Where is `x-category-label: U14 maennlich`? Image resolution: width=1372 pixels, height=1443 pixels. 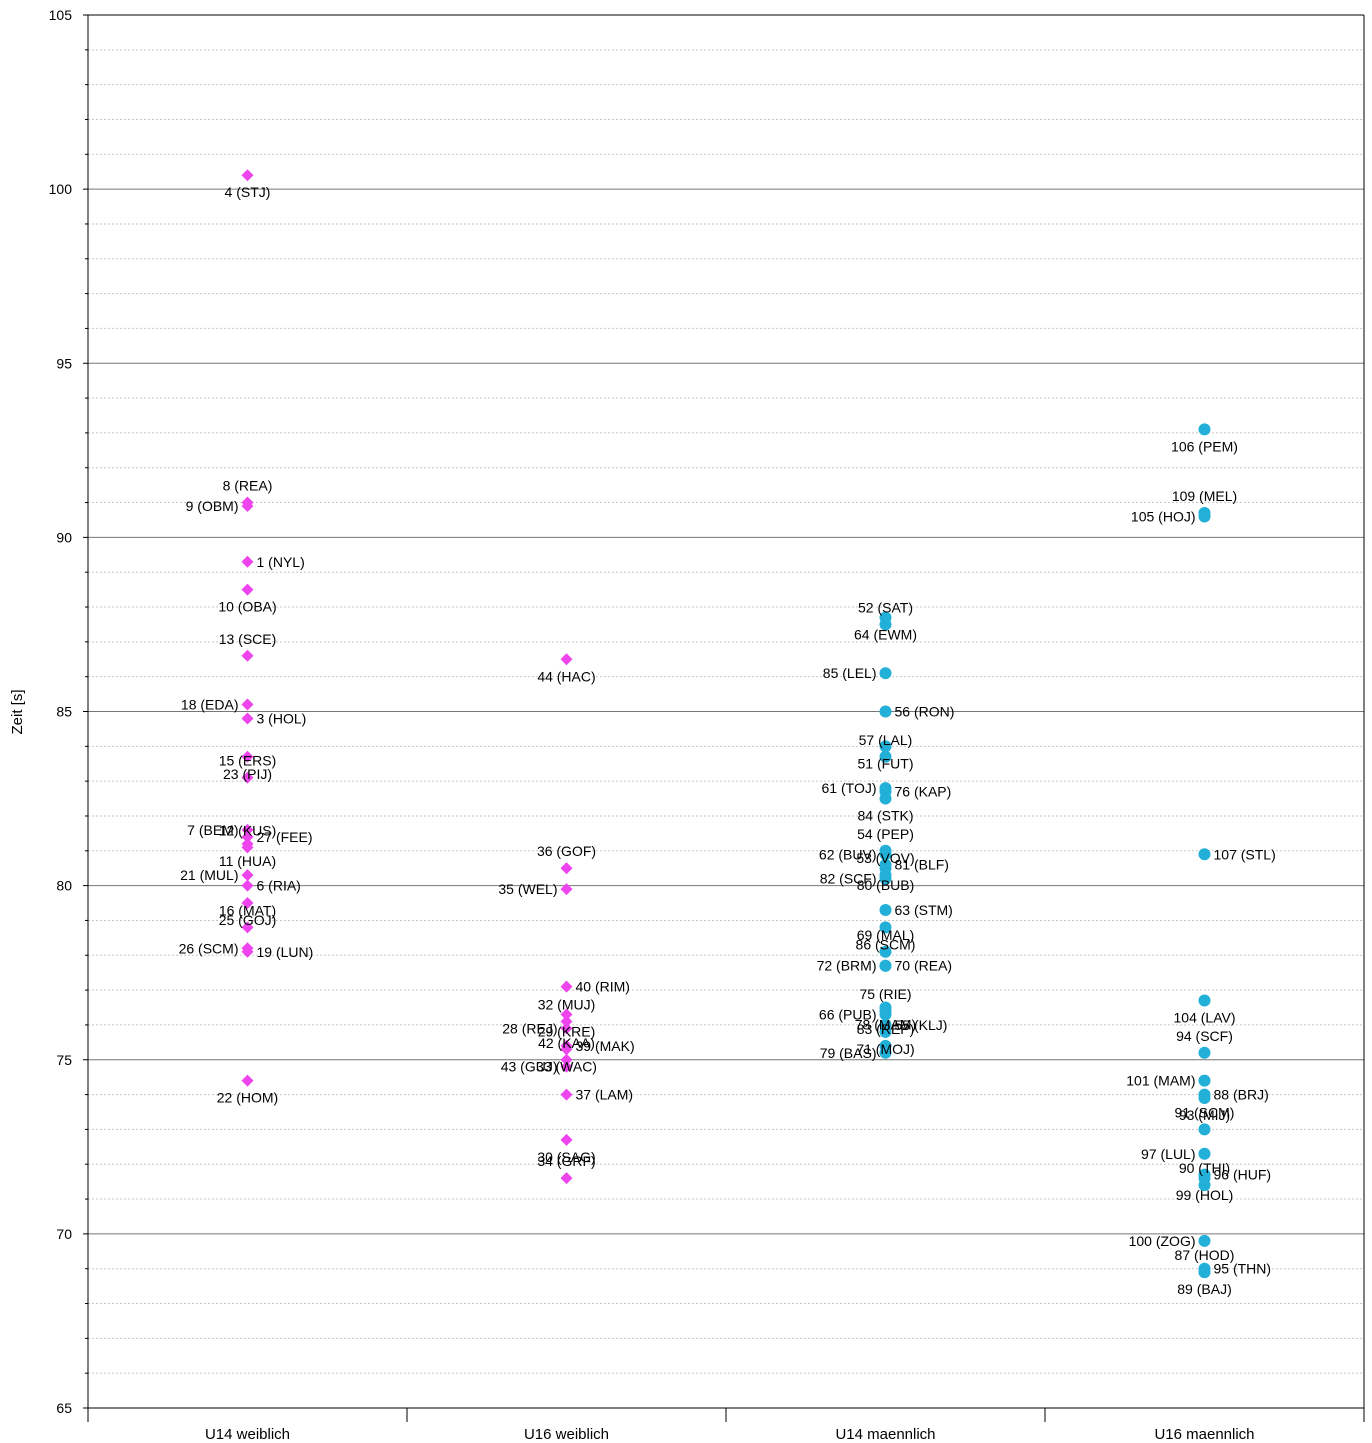
x-category-label: U14 maennlich is located at coordinates (885, 1434).